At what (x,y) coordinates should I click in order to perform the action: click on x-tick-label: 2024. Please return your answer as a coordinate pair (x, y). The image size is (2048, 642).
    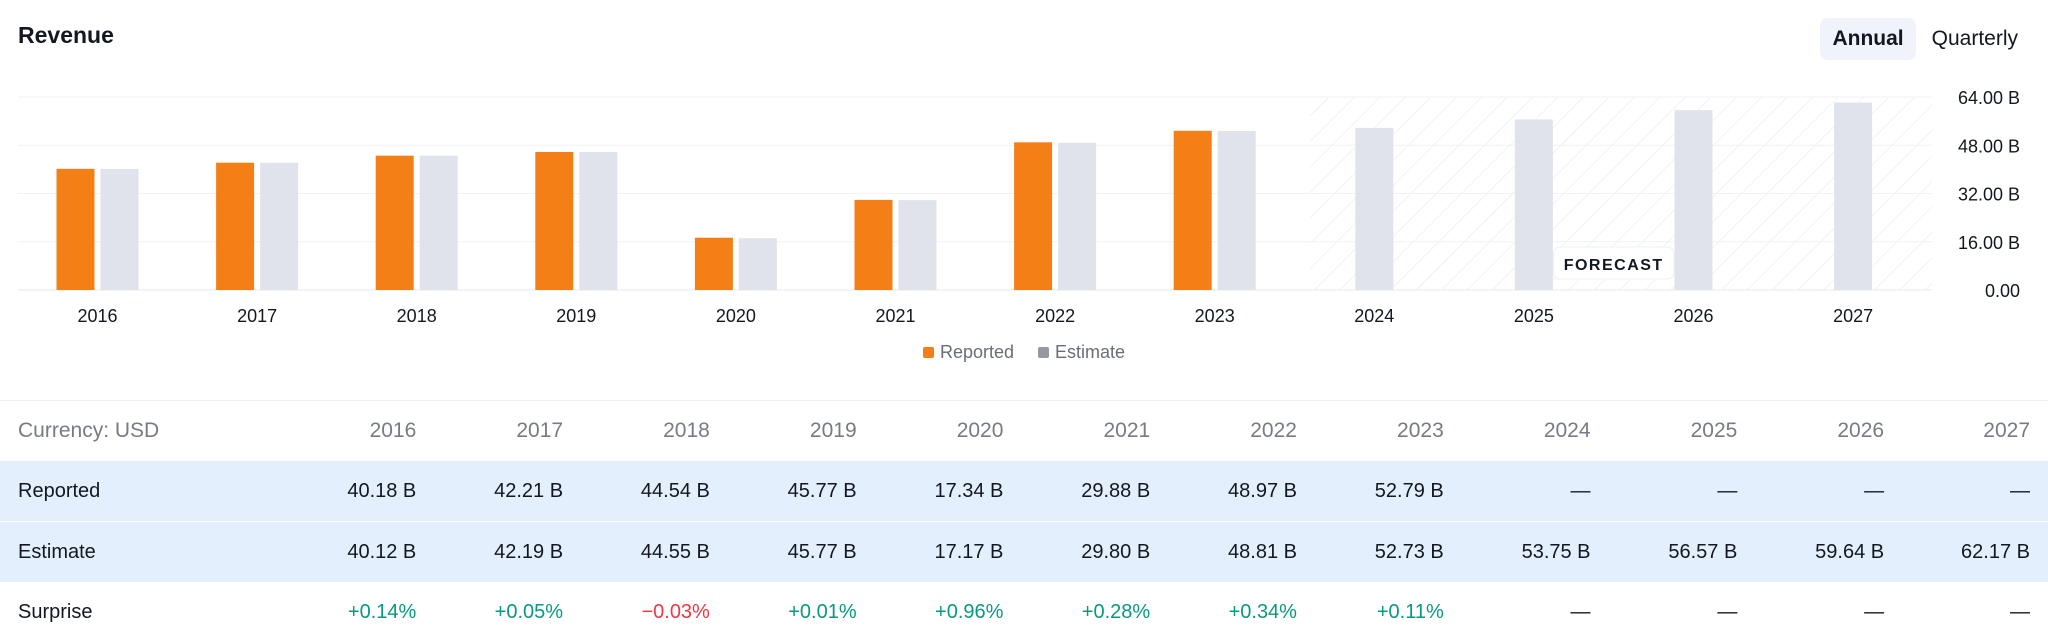
    Looking at the image, I should click on (1374, 316).